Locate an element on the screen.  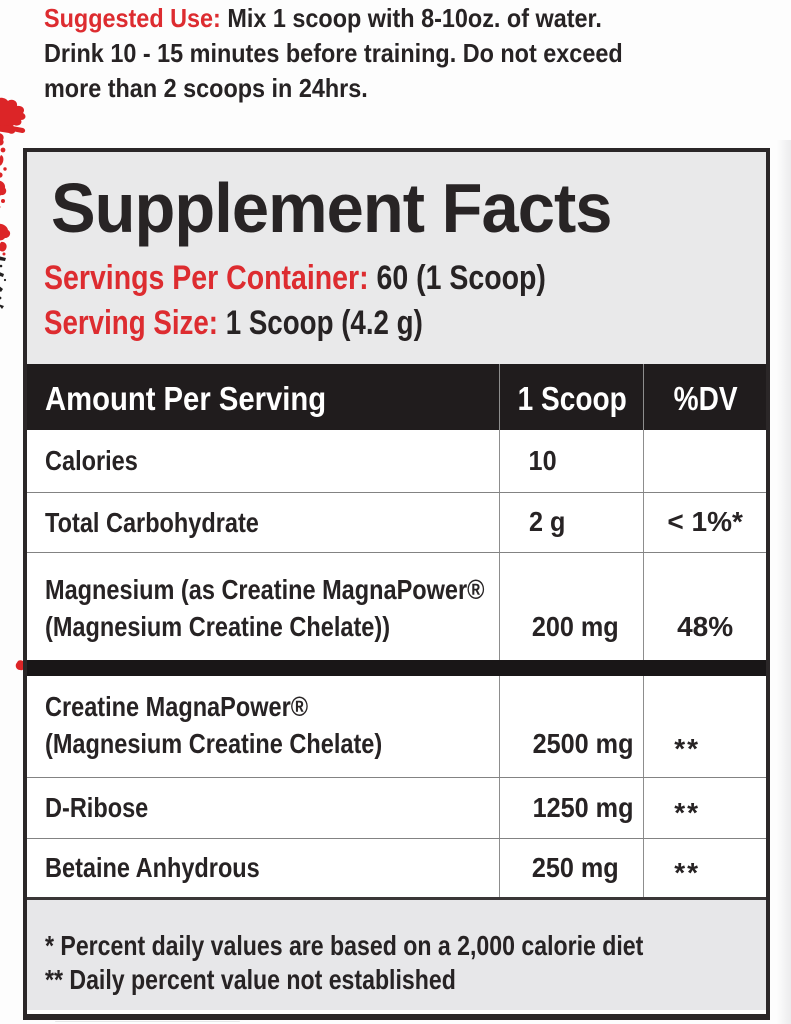
column-header-dv: %DV is located at coordinates (704, 396).